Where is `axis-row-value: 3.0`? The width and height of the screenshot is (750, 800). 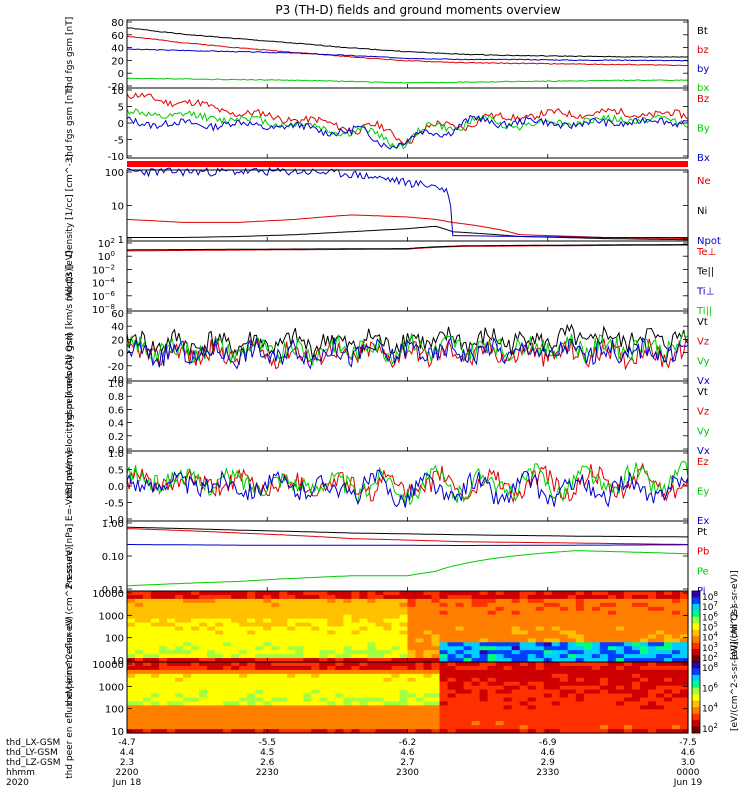 axis-row-value: 3.0 is located at coordinates (688, 763).